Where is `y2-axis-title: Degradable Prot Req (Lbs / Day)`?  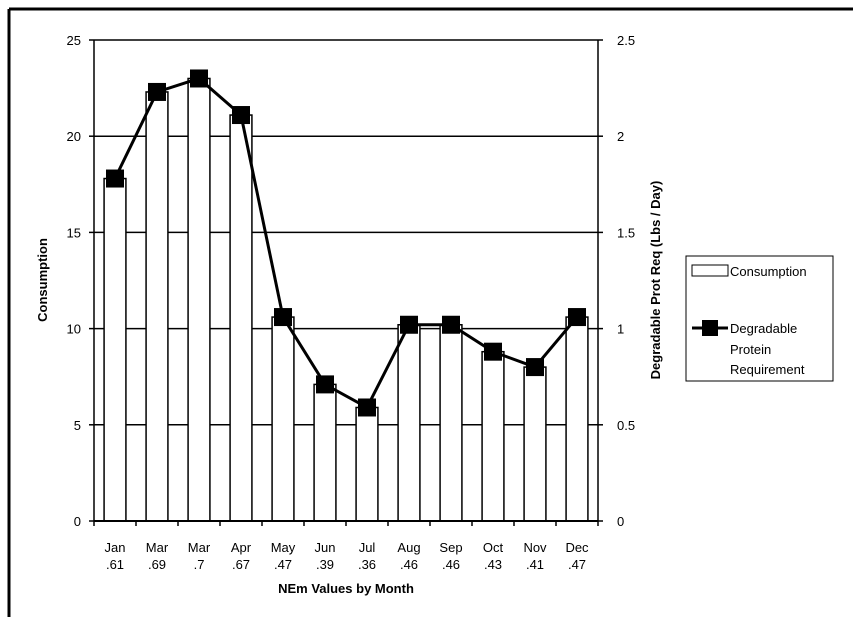 y2-axis-title: Degradable Prot Req (Lbs / Day) is located at coordinates (655, 280).